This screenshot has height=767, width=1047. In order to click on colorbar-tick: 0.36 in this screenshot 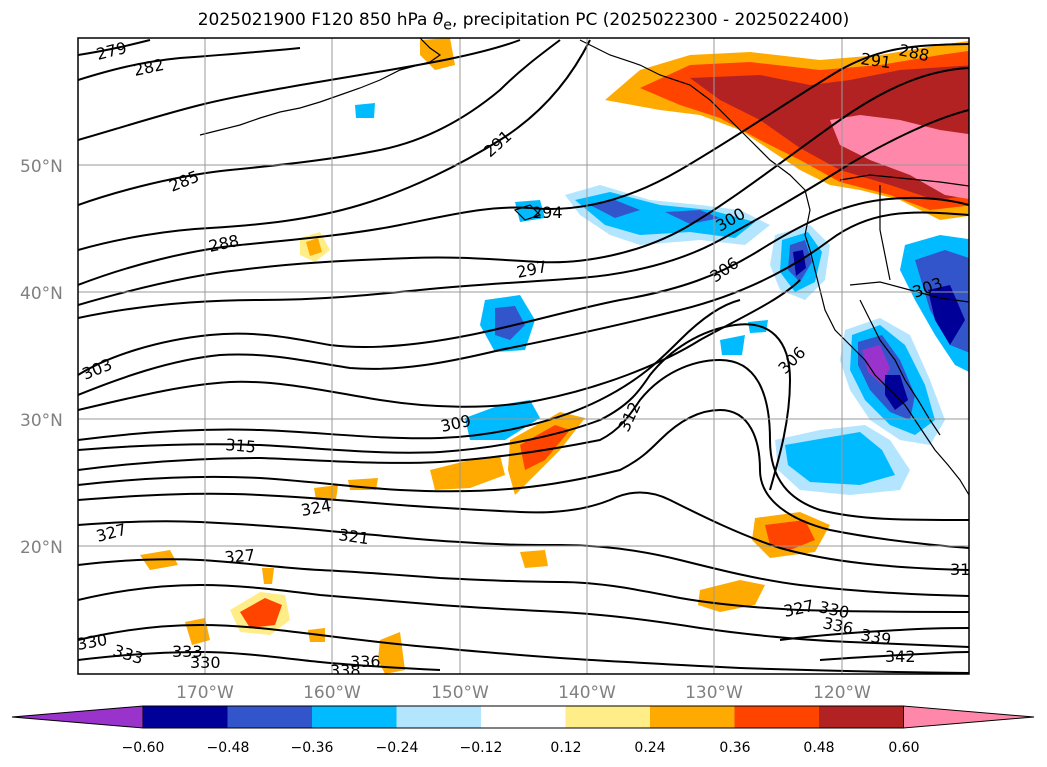, I will do `click(734, 748)`.